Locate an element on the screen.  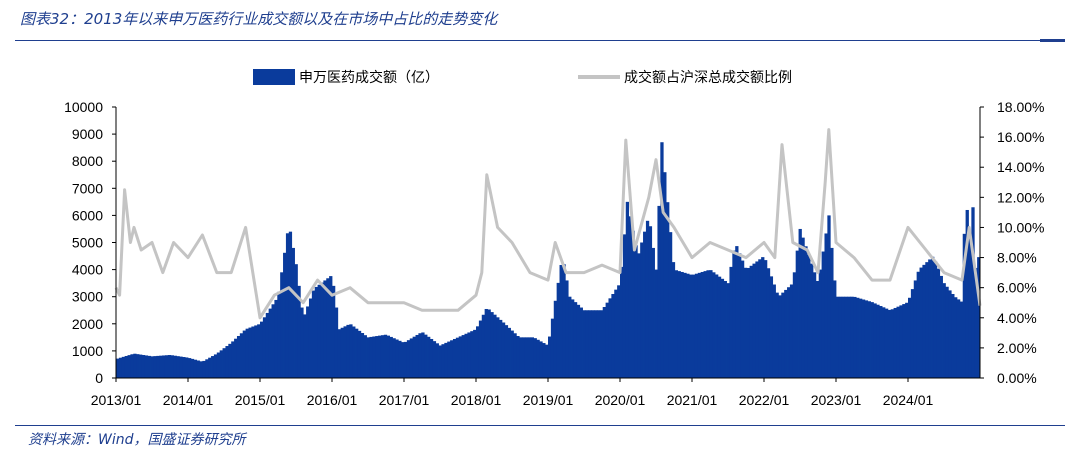
x-tick-label: 2018/01 is located at coordinates (476, 400).